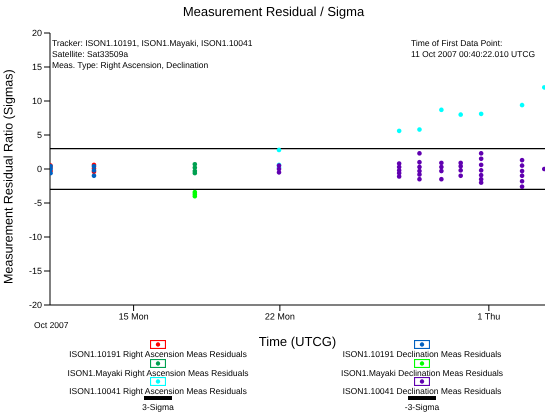 The width and height of the screenshot is (547, 412). What do you see at coordinates (35, 271) in the screenshot?
I see `y-tick-label: -15` at bounding box center [35, 271].